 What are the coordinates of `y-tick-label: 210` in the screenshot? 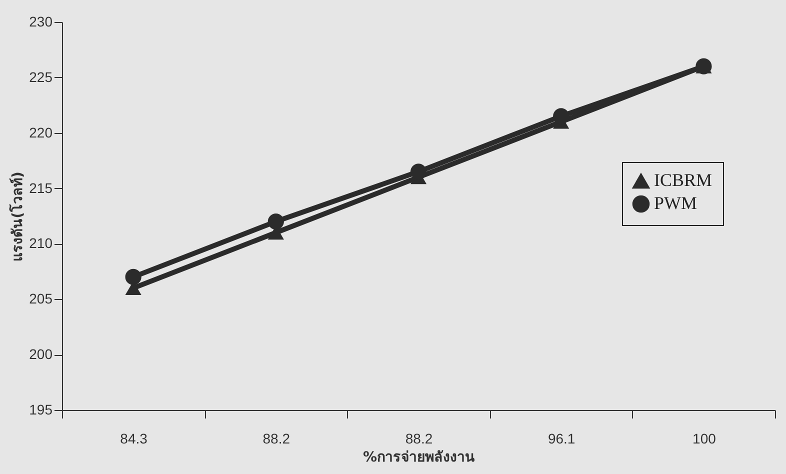 It's located at (41, 243).